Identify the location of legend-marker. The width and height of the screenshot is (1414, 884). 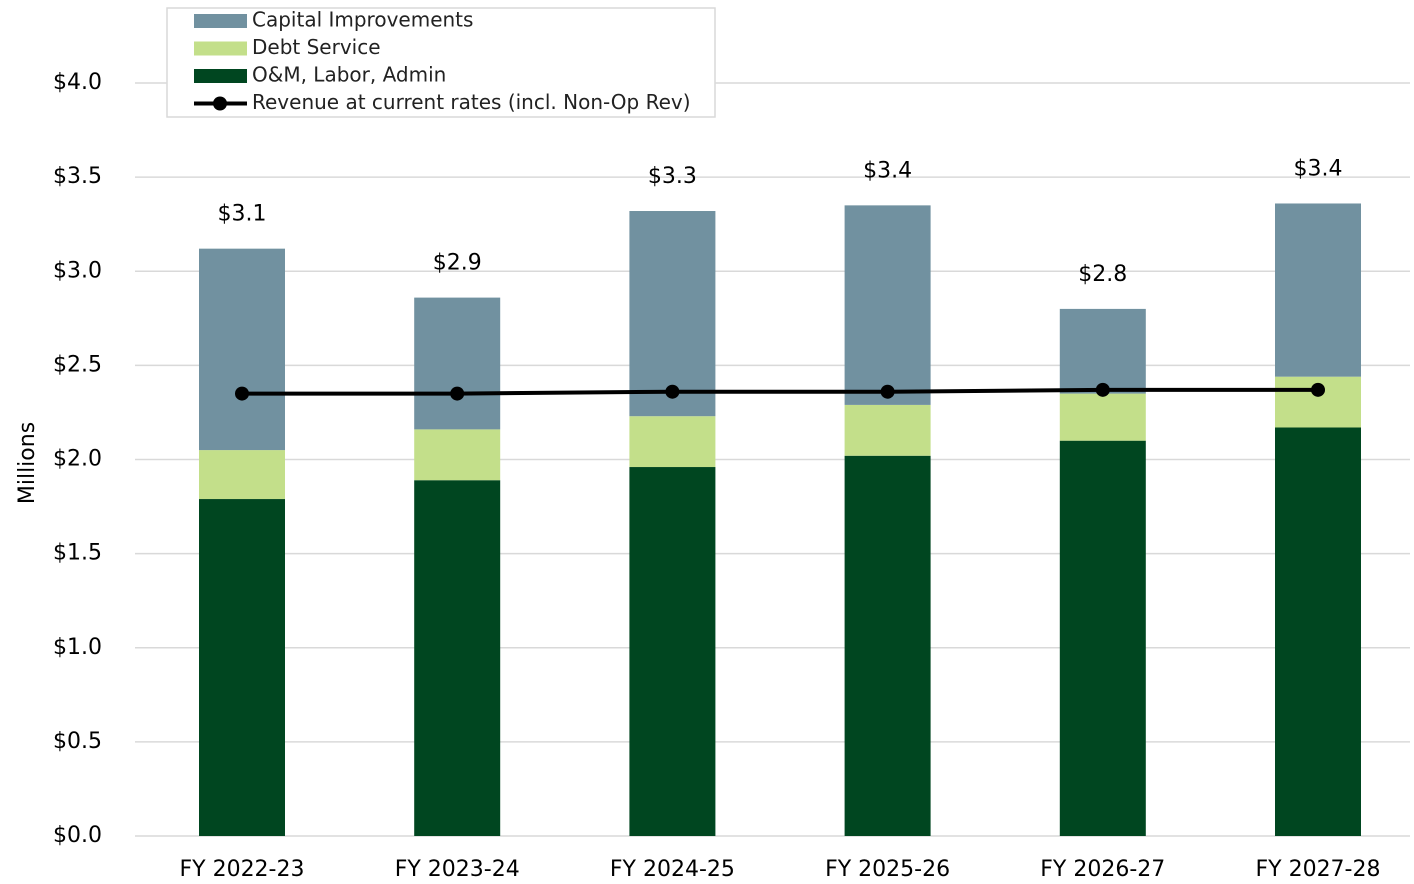
(220, 103).